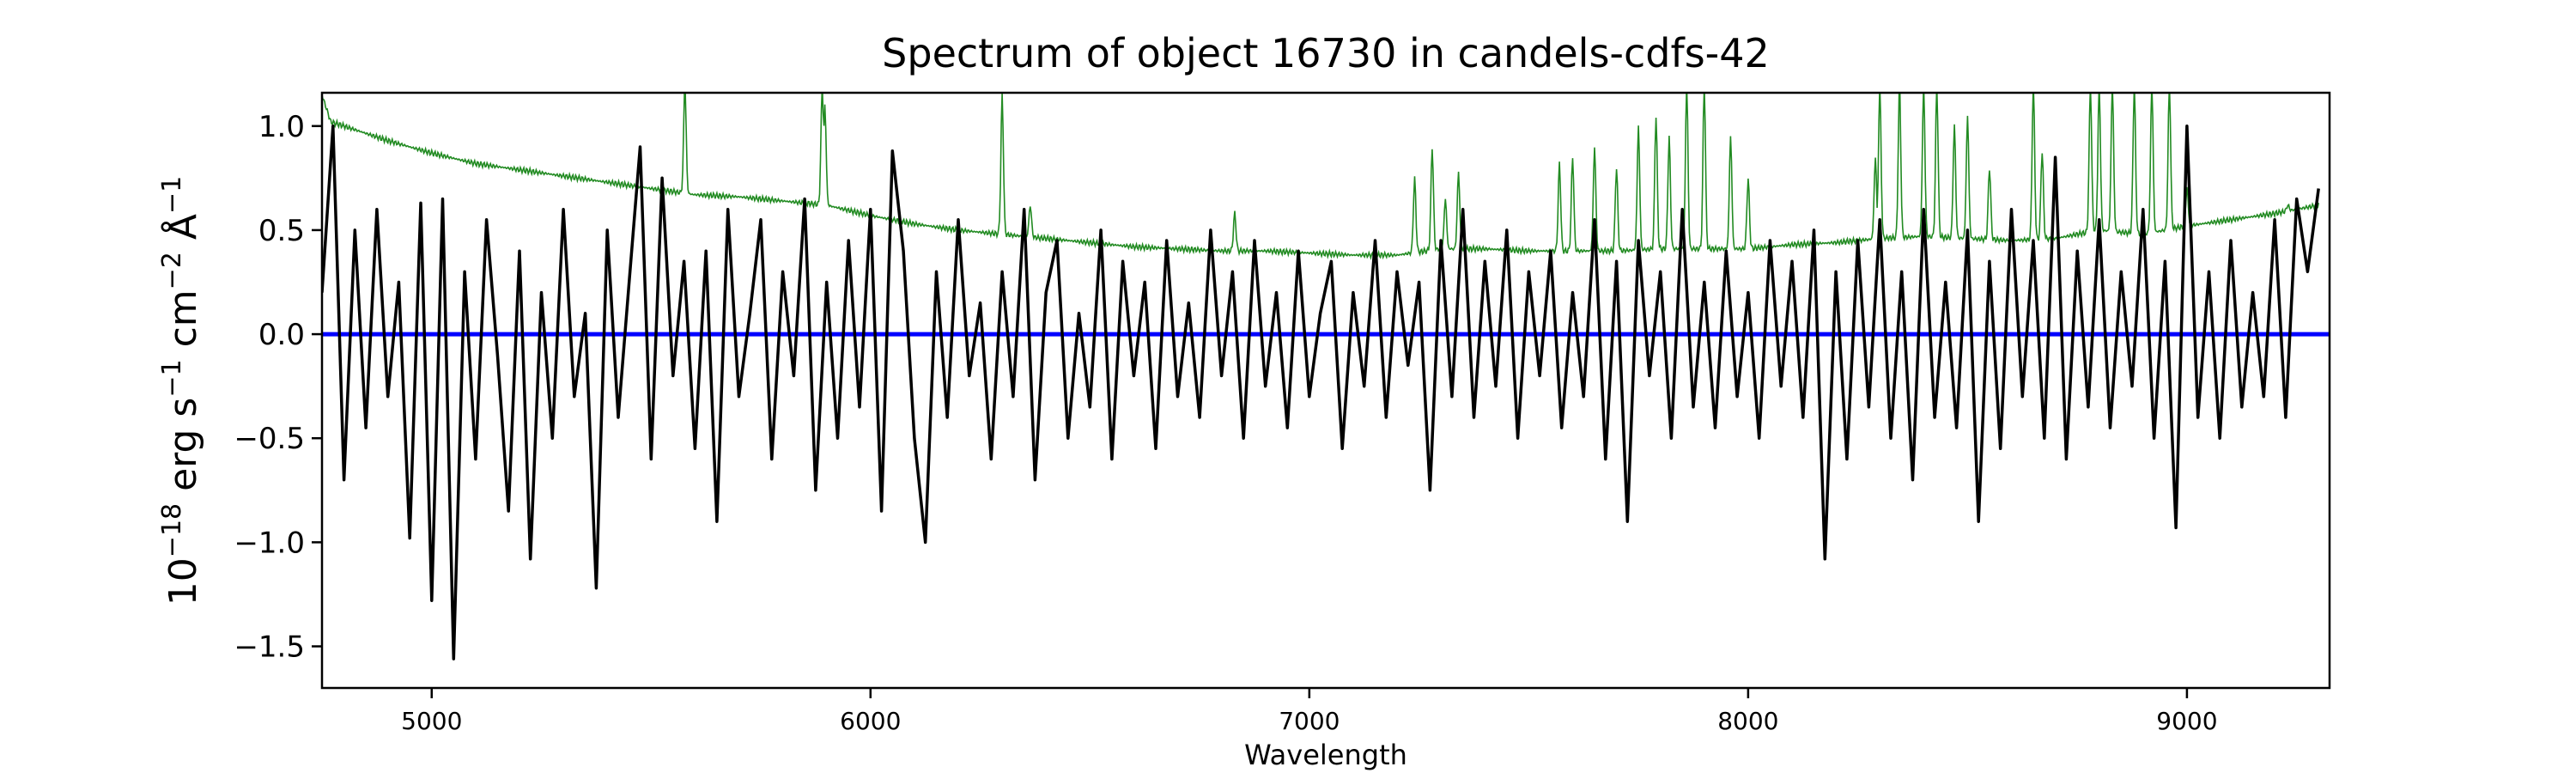 This screenshot has width=2576, height=773. Describe the element at coordinates (1325, 755) in the screenshot. I see `x-axis-label: Wavelength` at that location.